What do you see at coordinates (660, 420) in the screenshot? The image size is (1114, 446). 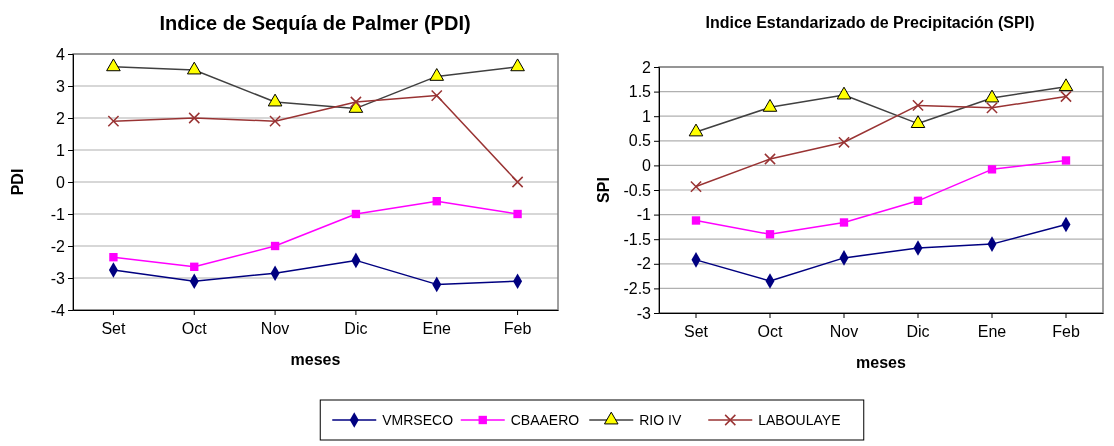 I see `legend-label: RIO IV` at bounding box center [660, 420].